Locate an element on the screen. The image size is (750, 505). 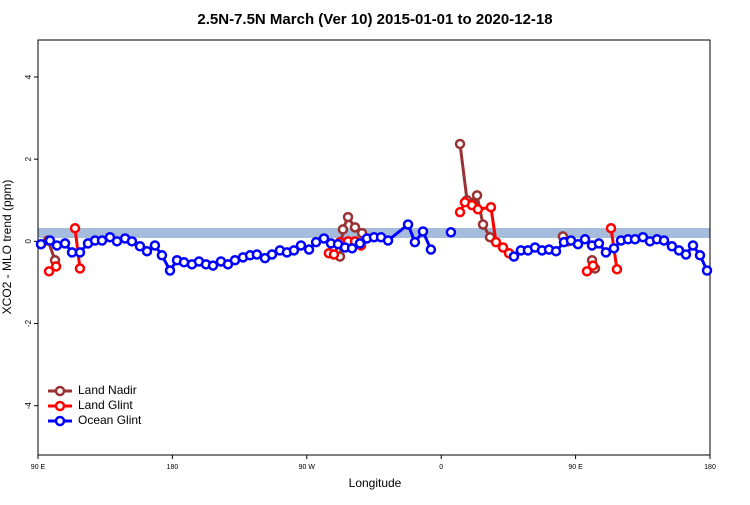
y-axis-label: XCO2 - MLO trend (ppm) is located at coordinates (7, 247).